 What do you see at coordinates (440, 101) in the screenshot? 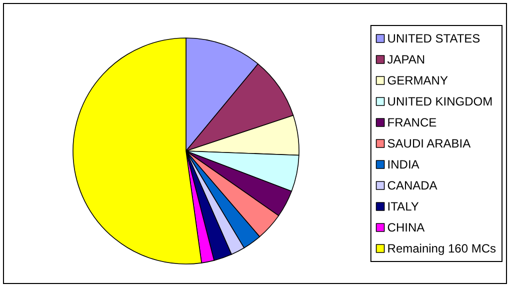
I see `legend-label: UNITED KINGDOM` at bounding box center [440, 101].